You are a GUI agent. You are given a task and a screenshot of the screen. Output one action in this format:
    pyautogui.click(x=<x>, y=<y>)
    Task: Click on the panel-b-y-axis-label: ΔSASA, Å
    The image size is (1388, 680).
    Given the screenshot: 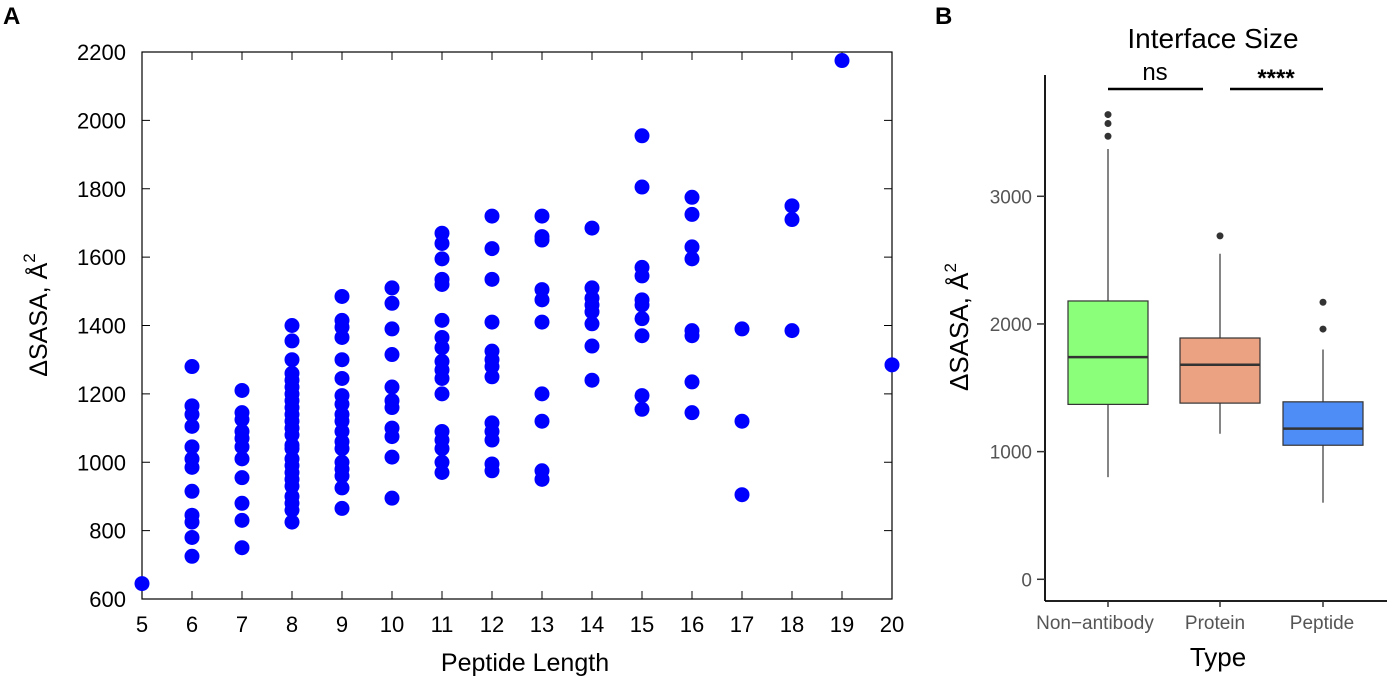 What is the action you would take?
    pyautogui.click(x=959, y=331)
    